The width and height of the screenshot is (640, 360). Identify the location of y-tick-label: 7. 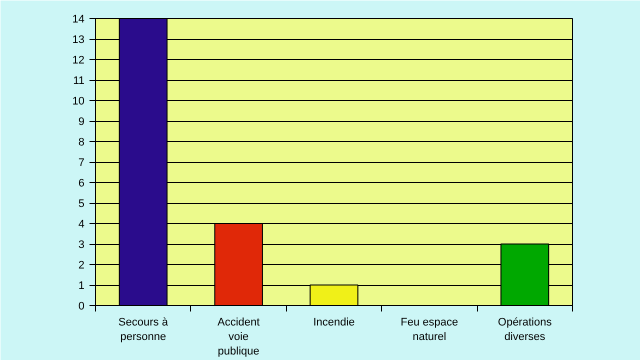
(81, 163).